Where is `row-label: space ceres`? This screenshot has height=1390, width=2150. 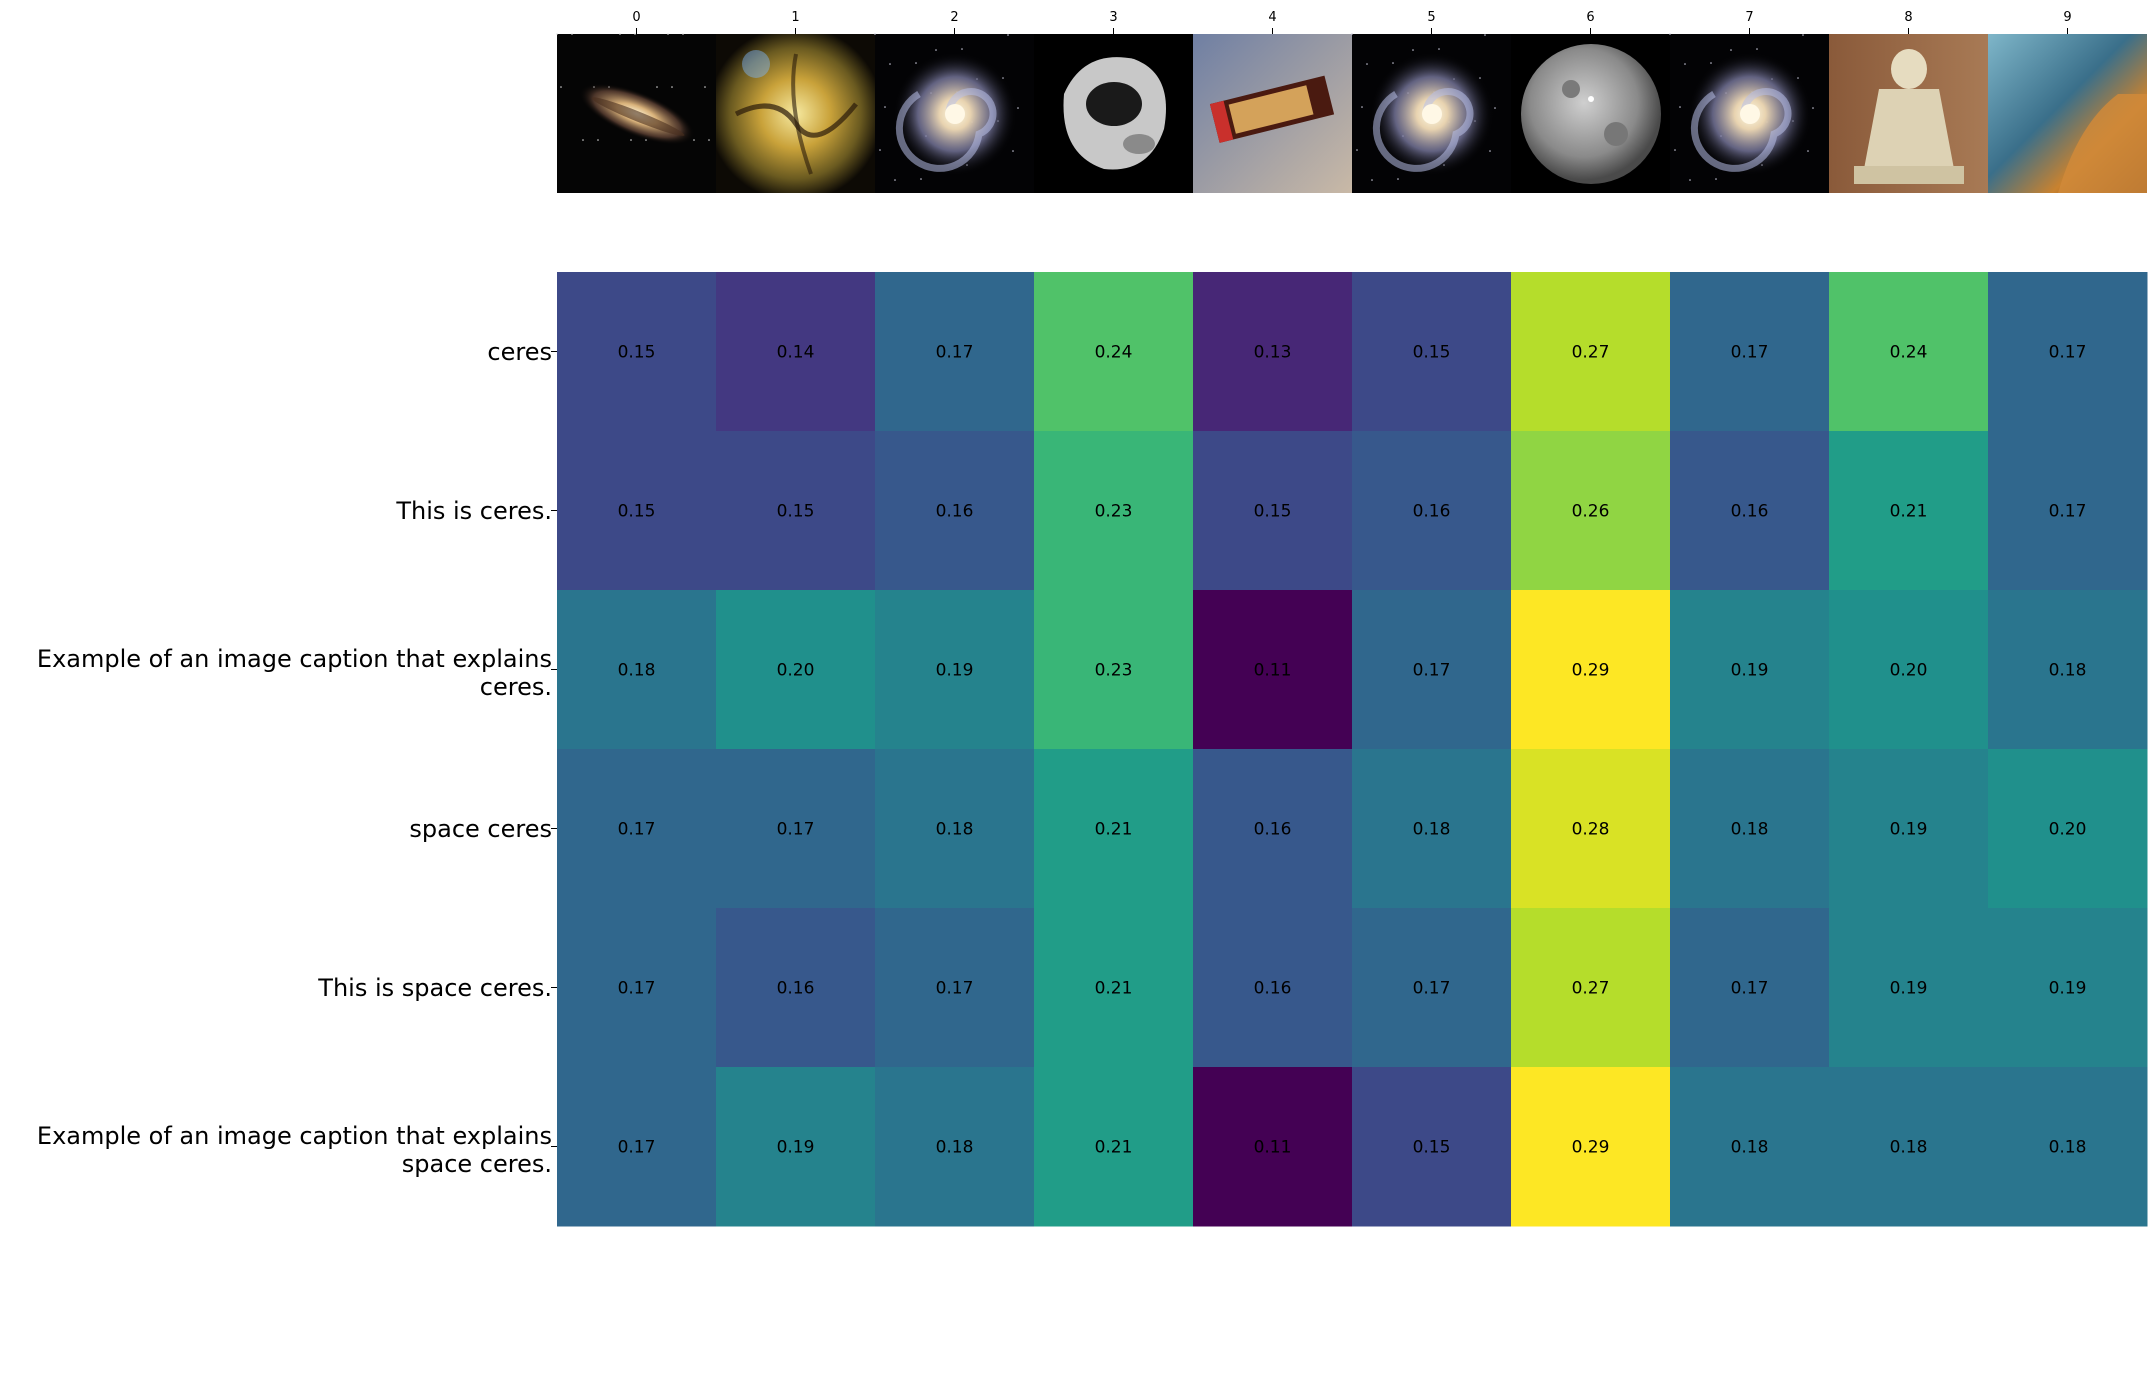 row-label: space ceres is located at coordinates (480, 829).